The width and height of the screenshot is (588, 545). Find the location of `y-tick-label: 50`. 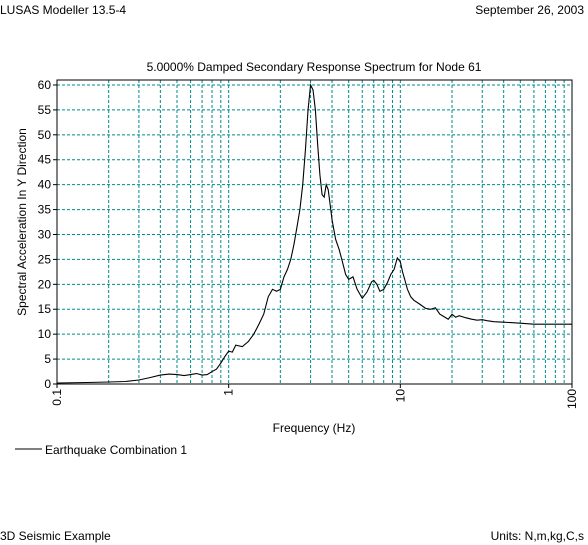

y-tick-label: 50 is located at coordinates (45, 135).